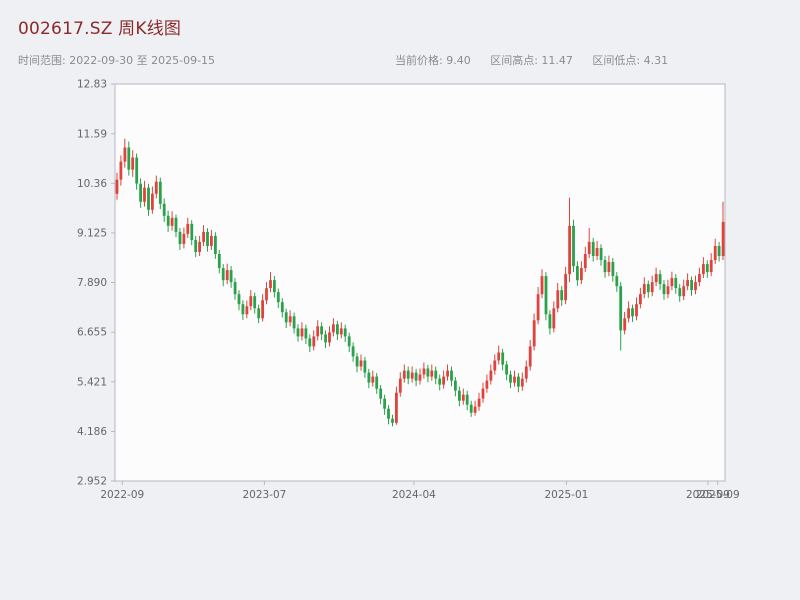  Describe the element at coordinates (117, 60) in the screenshot. I see `time-range-label: 时间范围: 2022-09-30 至 2025-09-15` at that location.